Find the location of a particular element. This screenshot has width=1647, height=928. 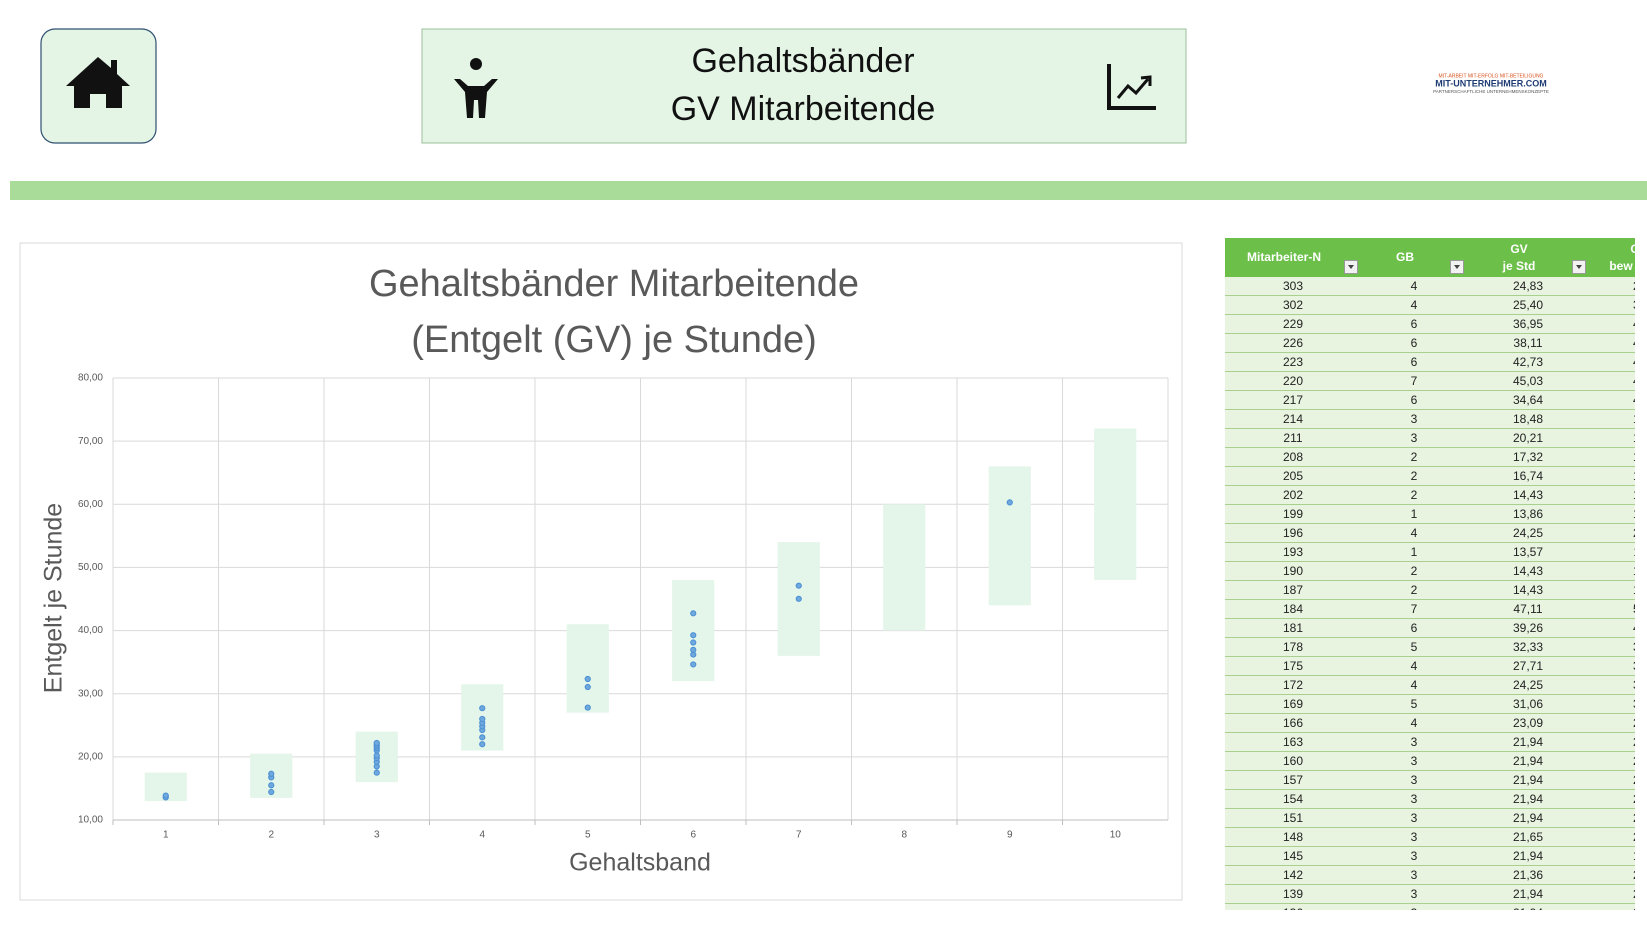

cell-text: 5 is located at coordinates (1414, 647).